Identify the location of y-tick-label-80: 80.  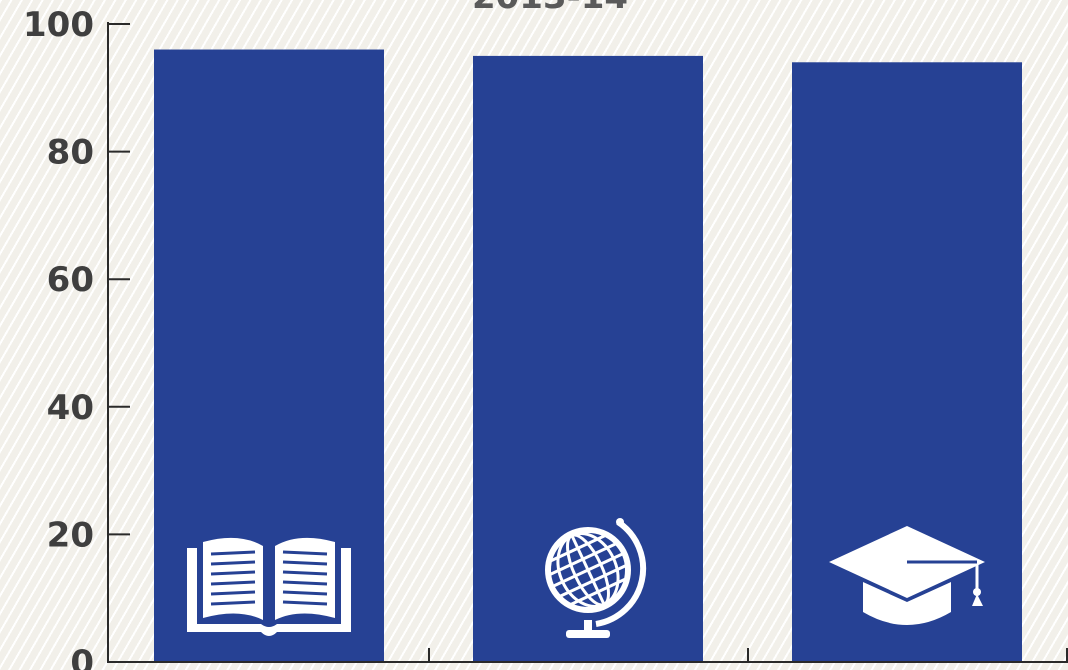
(70, 153).